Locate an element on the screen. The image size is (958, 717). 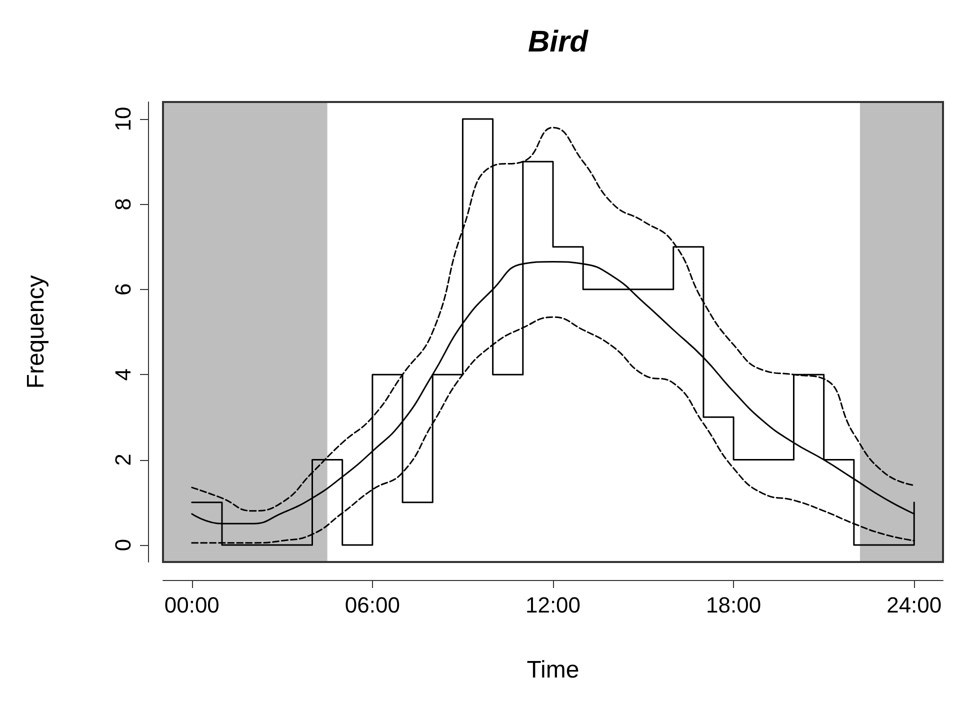
x-tick-label: 24:00 is located at coordinates (914, 605).